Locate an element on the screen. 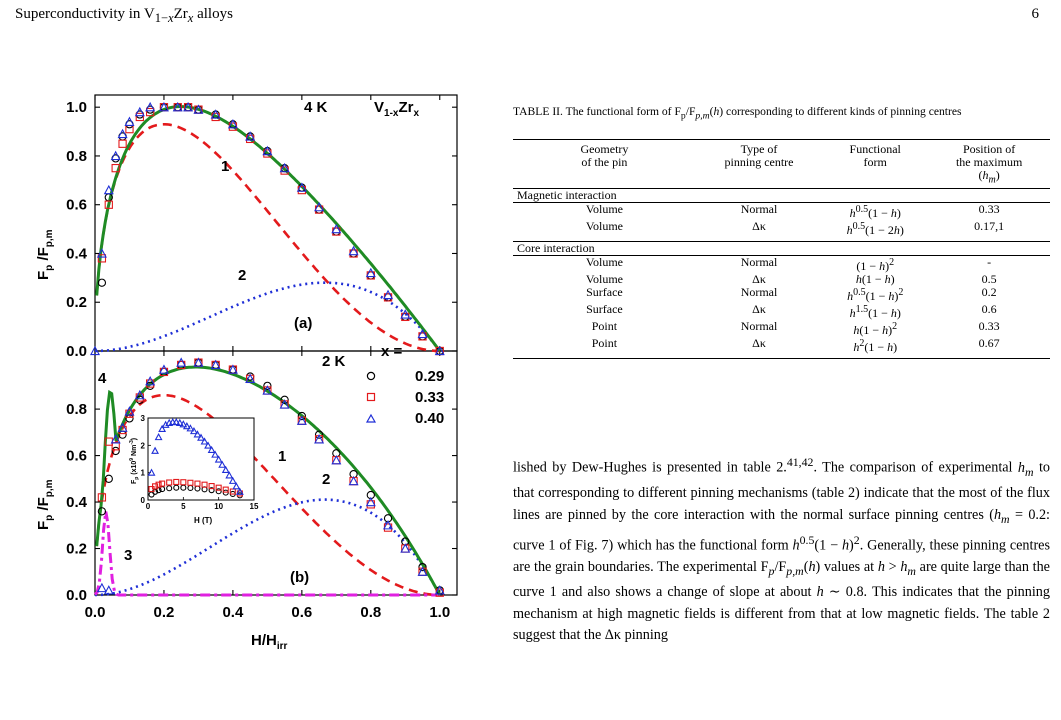 The image size is (1061, 720). header-form: Functional is located at coordinates (875, 147).